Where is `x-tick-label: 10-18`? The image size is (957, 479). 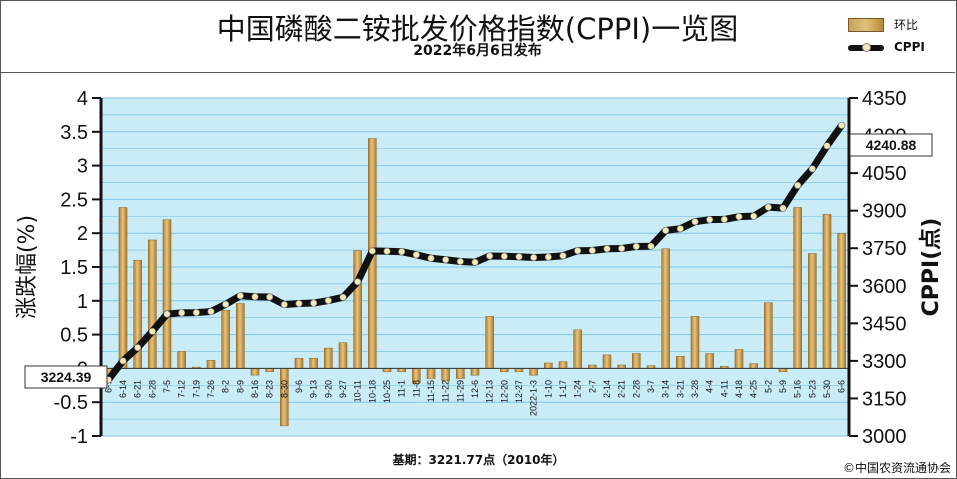 x-tick-label: 10-18 is located at coordinates (372, 391).